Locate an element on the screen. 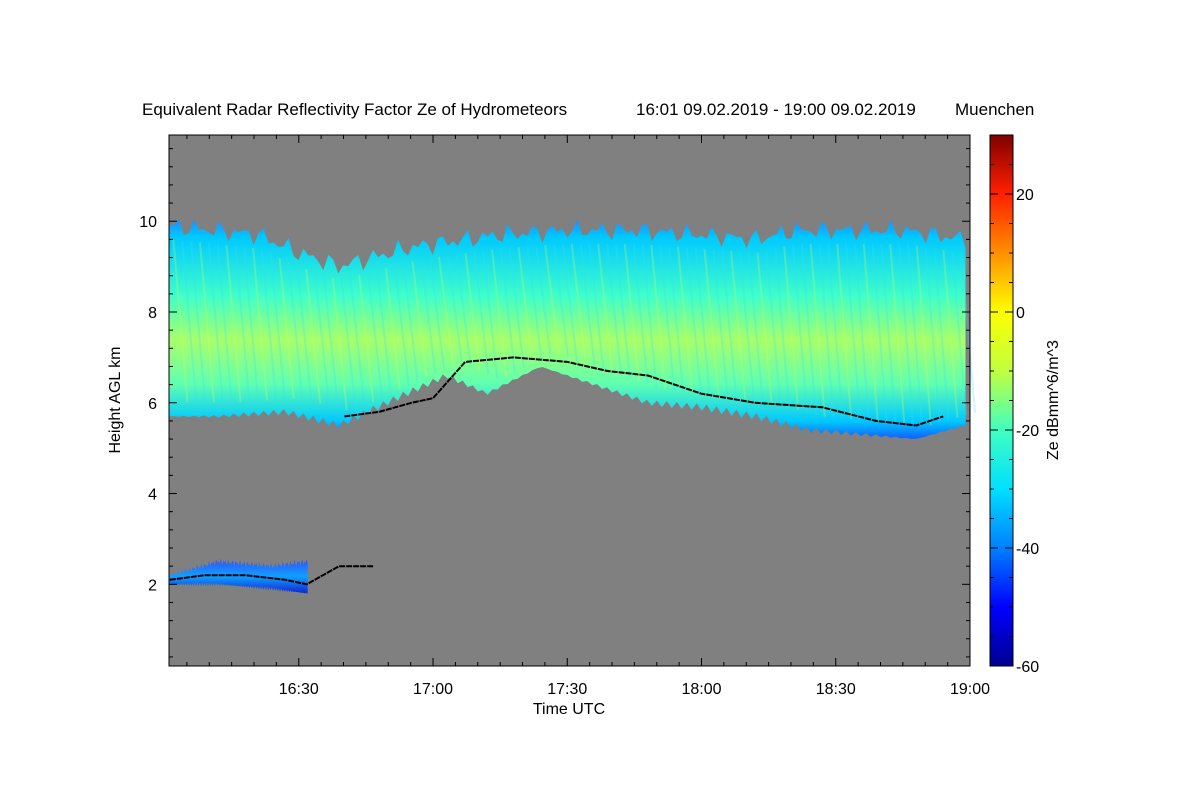  colorbar-tick-label: 0 is located at coordinates (1020, 313).